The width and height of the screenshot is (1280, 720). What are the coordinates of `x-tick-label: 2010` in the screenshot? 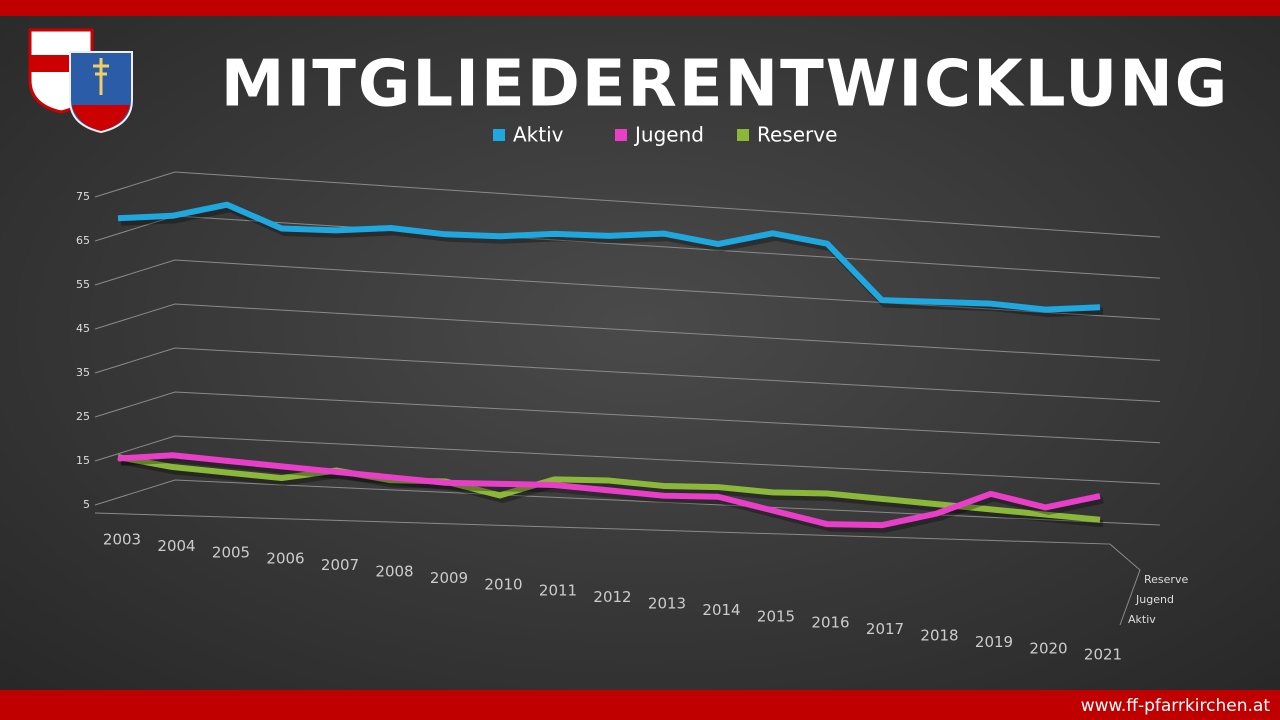 It's located at (503, 584).